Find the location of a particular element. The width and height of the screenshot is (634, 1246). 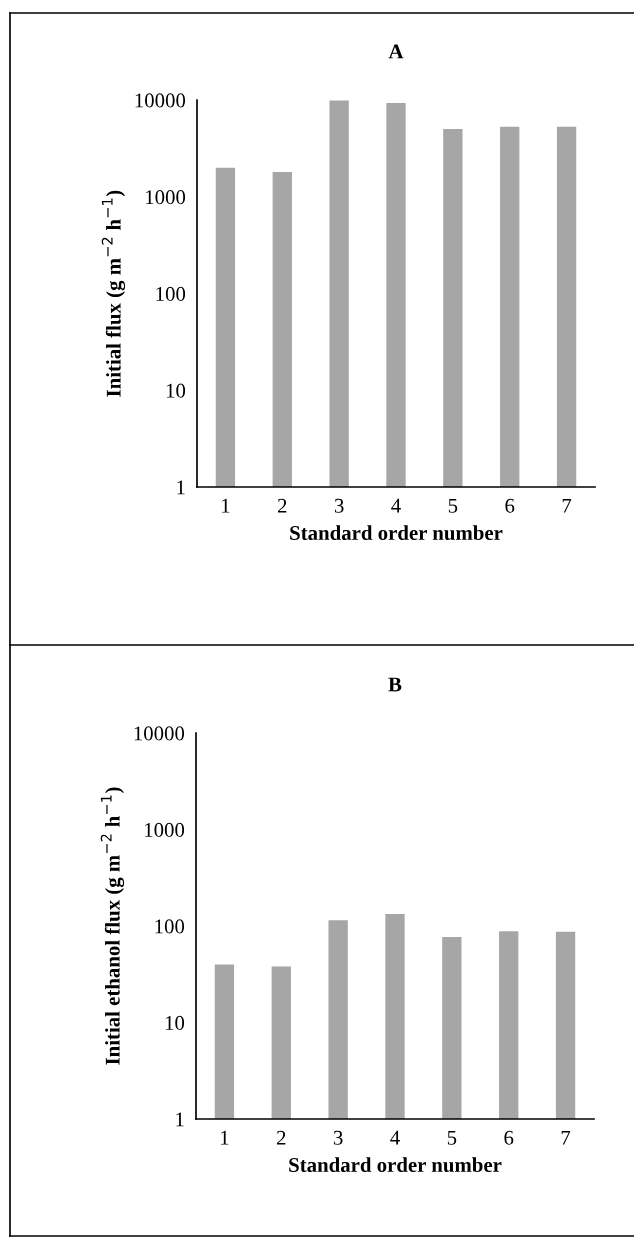

chart-title: B is located at coordinates (395, 684).